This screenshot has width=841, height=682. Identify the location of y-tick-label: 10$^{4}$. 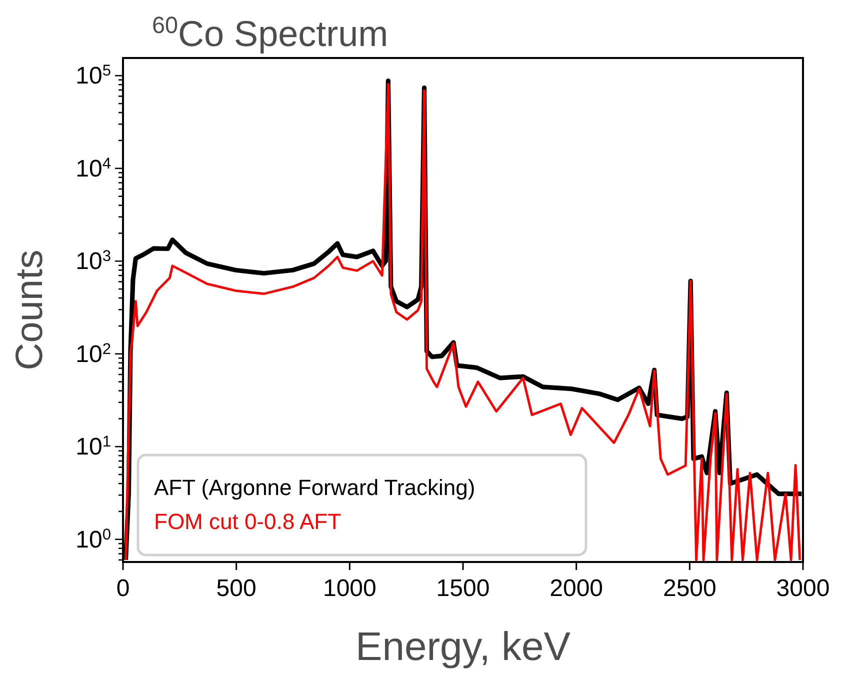
(94, 168).